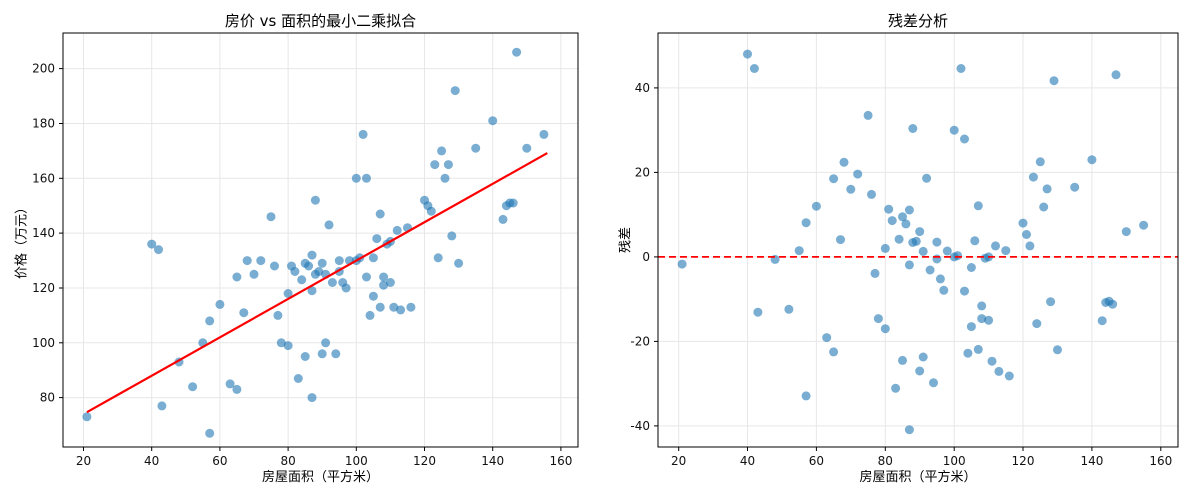  I want to click on y-tick-label: 120, so click(43, 288).